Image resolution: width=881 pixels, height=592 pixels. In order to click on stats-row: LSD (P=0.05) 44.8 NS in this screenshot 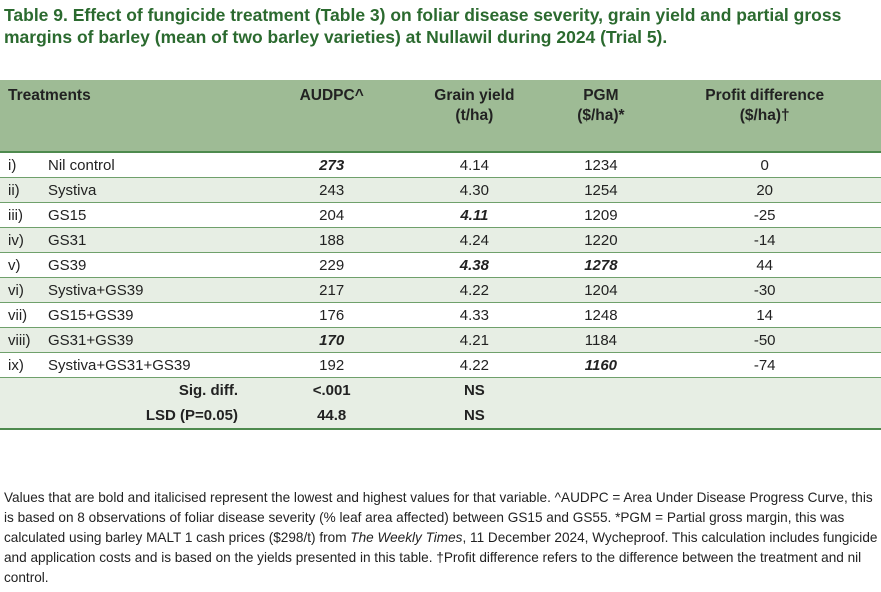, I will do `click(440, 416)`.